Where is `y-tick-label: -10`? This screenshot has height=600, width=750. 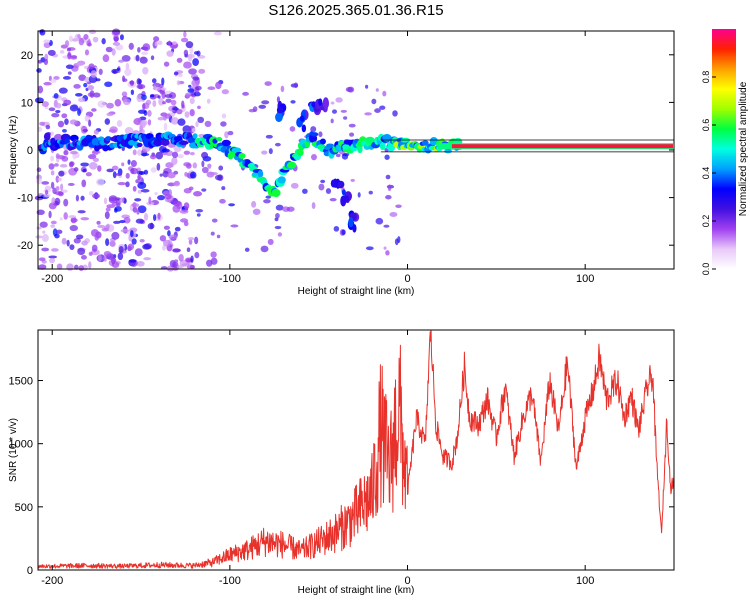 y-tick-label: -10 is located at coordinates (25, 199).